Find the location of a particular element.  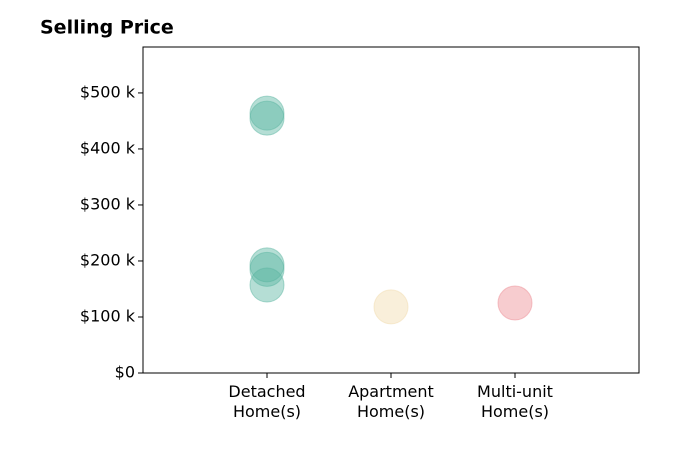

x-tick-label: Apartment Home(s) is located at coordinates (391, 401).